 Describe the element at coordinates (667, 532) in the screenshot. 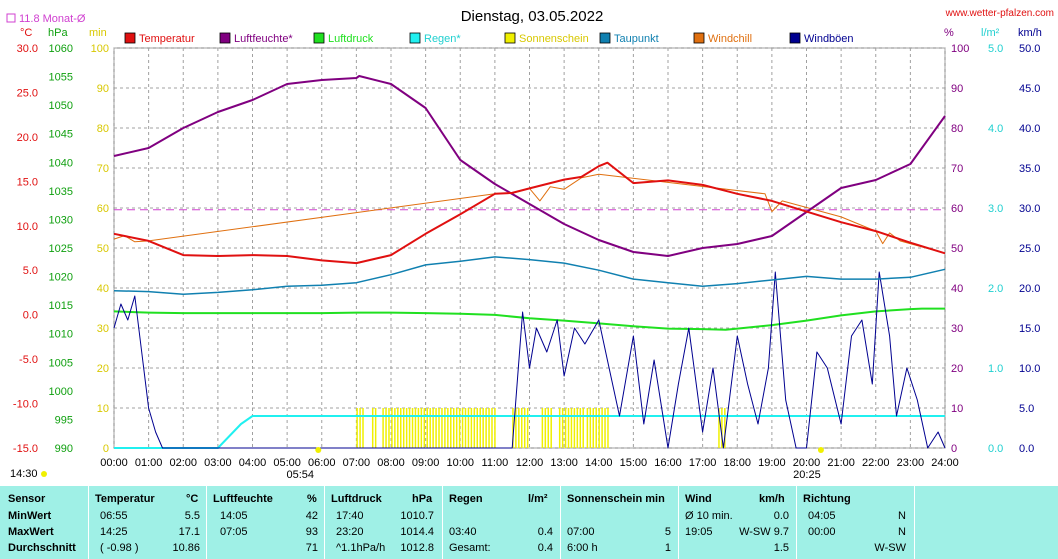

I see `table-cell-sun-val: 5` at that location.